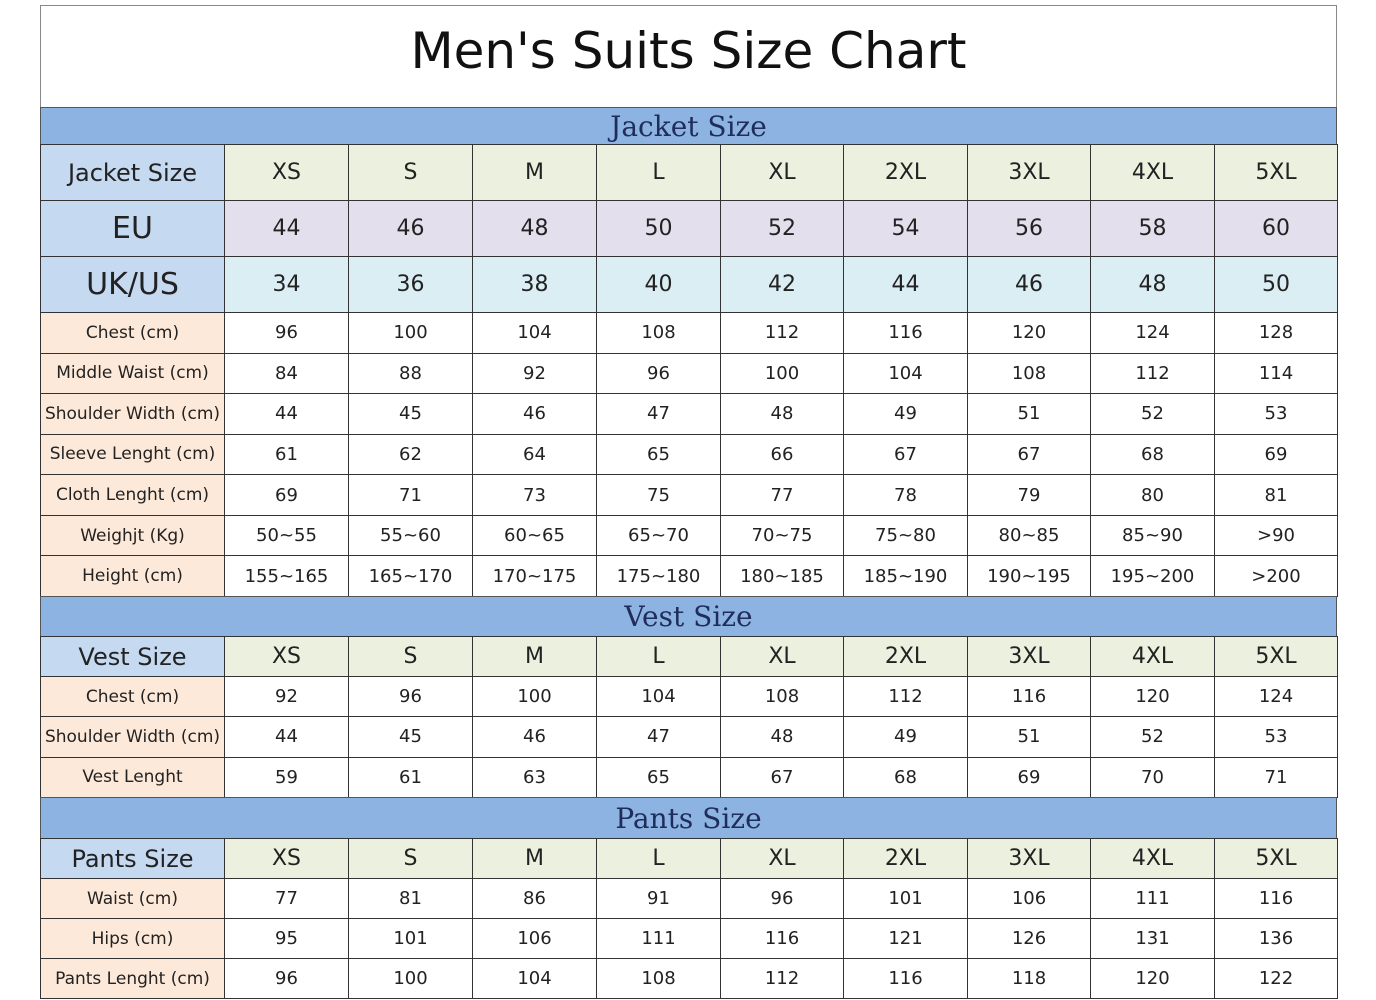 This screenshot has width=1376, height=1000. What do you see at coordinates (1029, 172) in the screenshot?
I see `size-header: 3XL` at bounding box center [1029, 172].